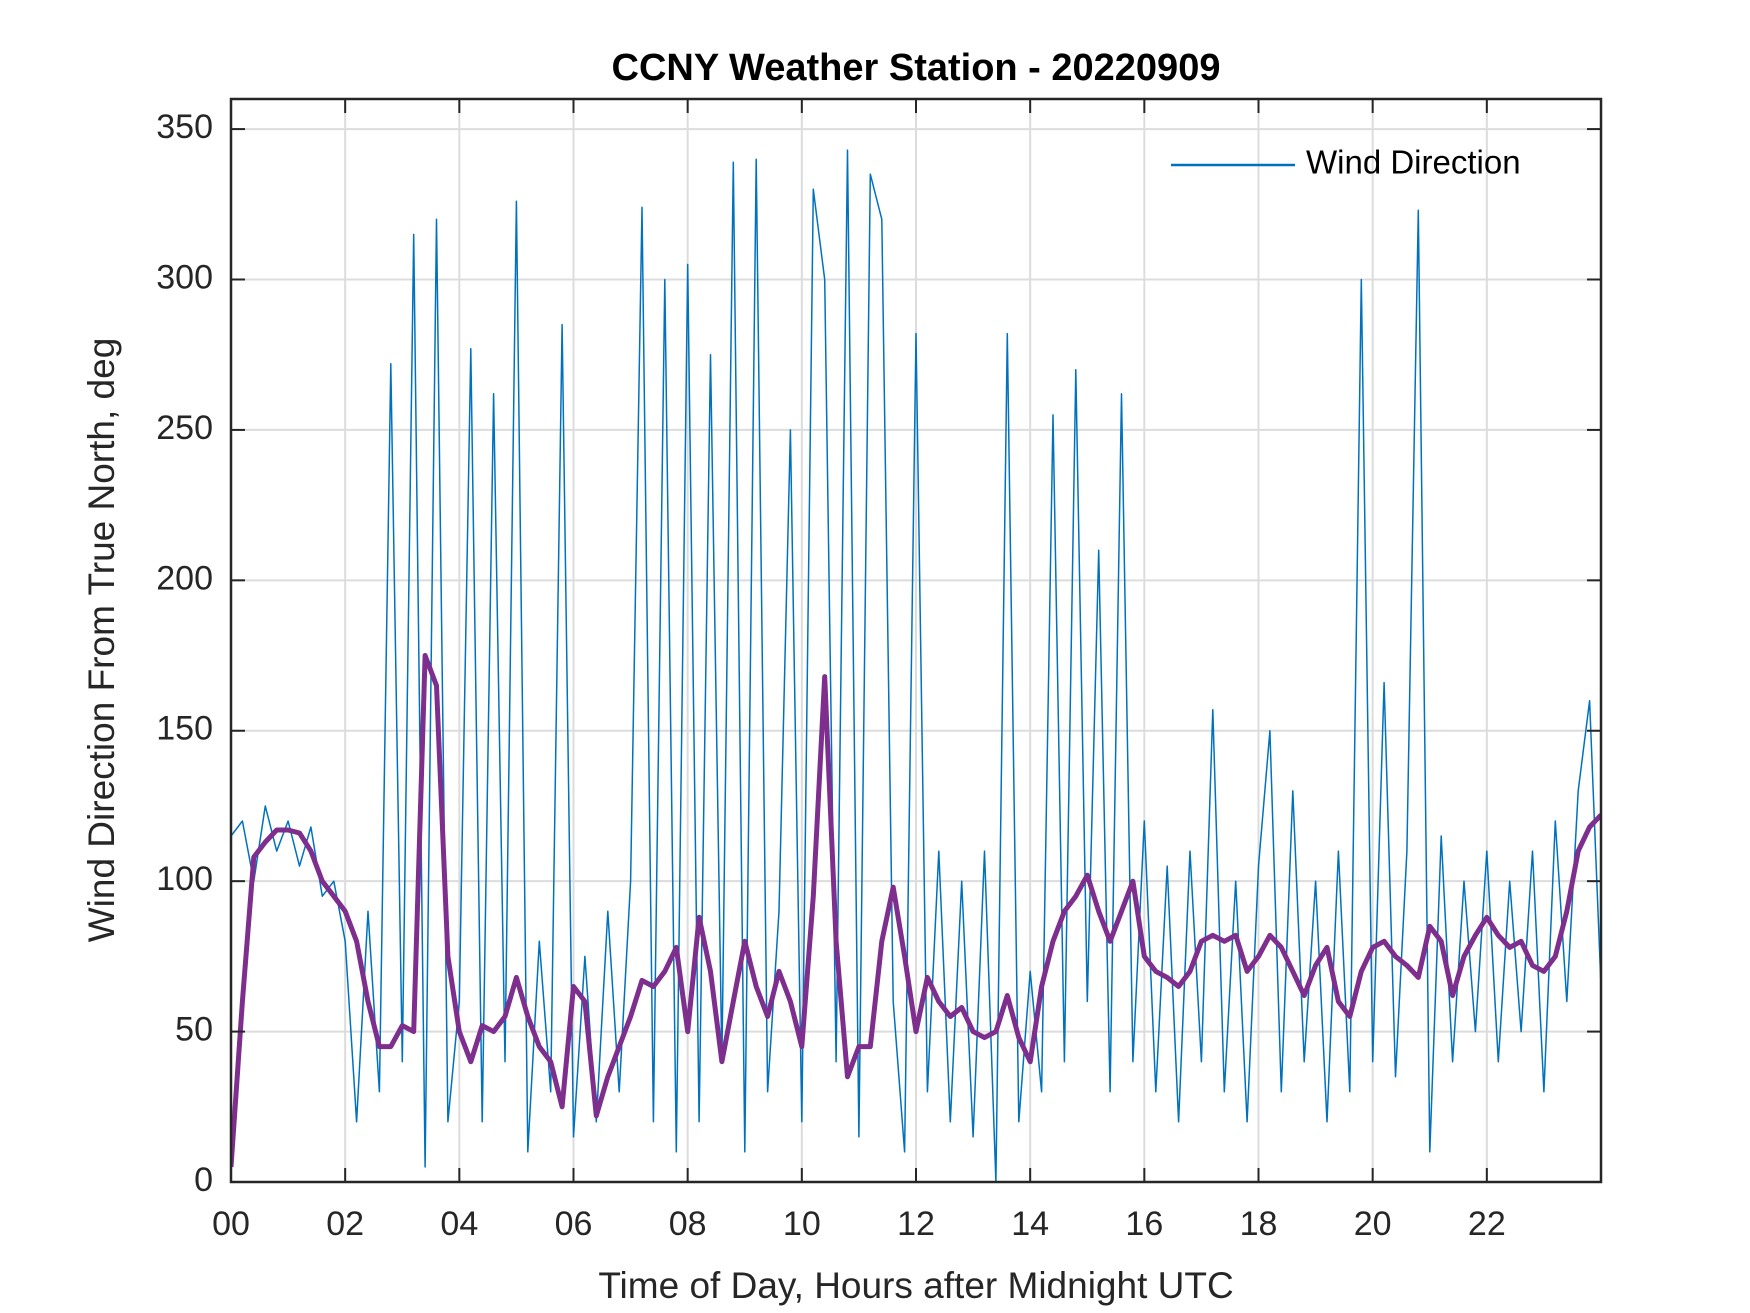  What do you see at coordinates (184, 428) in the screenshot?
I see `y-tick-label: 250` at bounding box center [184, 428].